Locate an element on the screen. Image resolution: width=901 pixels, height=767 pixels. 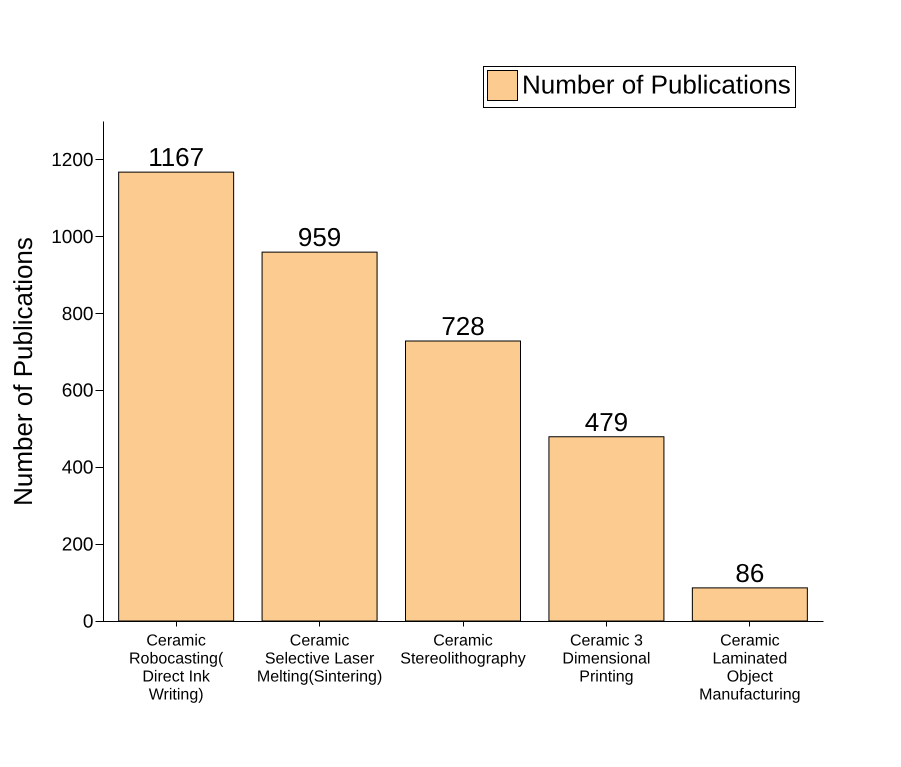
x-tick-label: Ceramic Stereolithography is located at coordinates (463, 650).